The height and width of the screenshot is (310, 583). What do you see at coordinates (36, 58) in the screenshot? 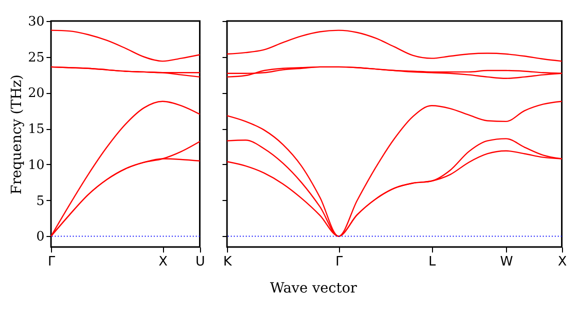
I see `y-tick-label: 25` at bounding box center [36, 58].